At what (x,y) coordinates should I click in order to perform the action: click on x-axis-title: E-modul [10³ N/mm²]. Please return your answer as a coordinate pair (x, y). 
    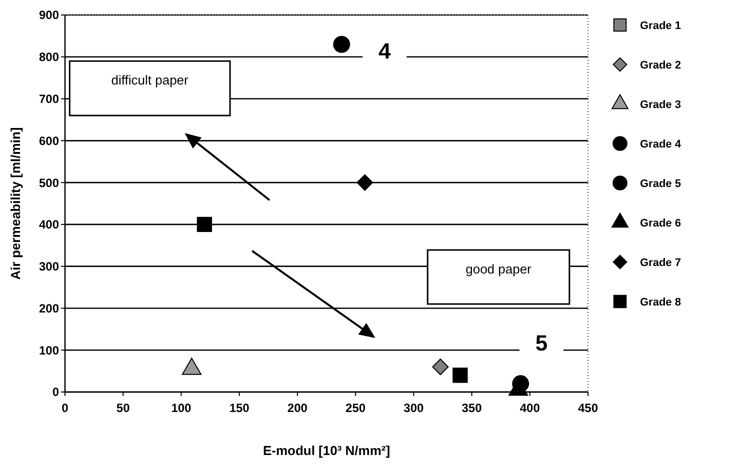
    Looking at the image, I should click on (326, 450).